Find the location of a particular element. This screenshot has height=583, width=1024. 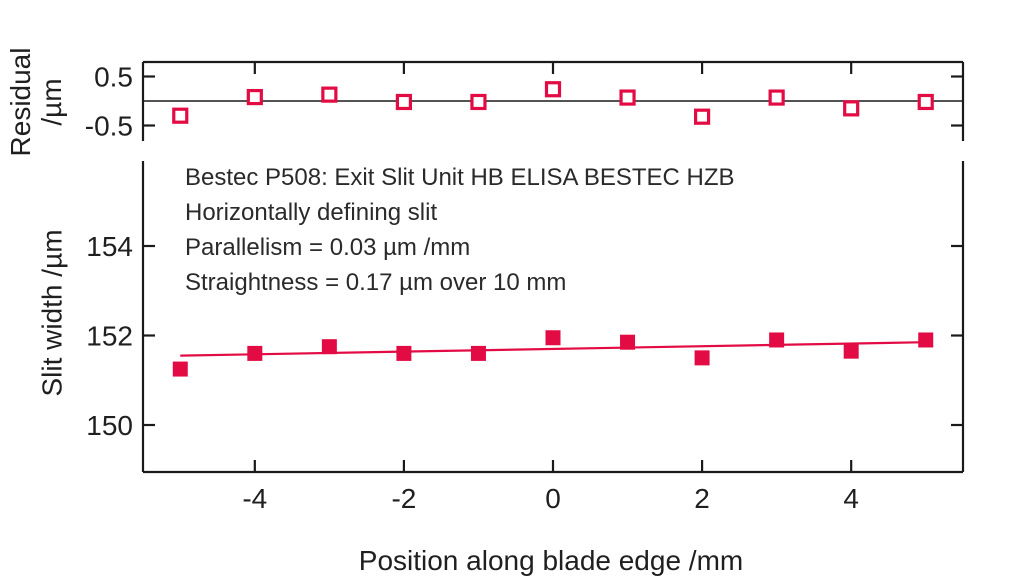

slit-y-tick-label: 152 is located at coordinates (109, 336).